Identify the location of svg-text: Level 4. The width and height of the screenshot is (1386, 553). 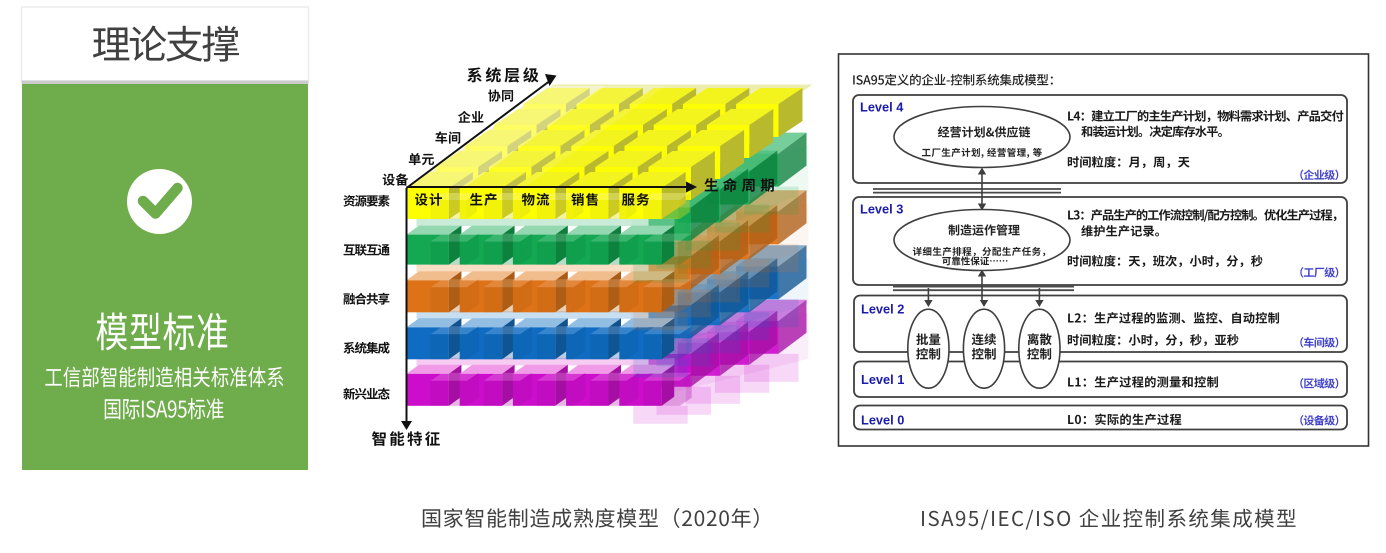
(882, 107).